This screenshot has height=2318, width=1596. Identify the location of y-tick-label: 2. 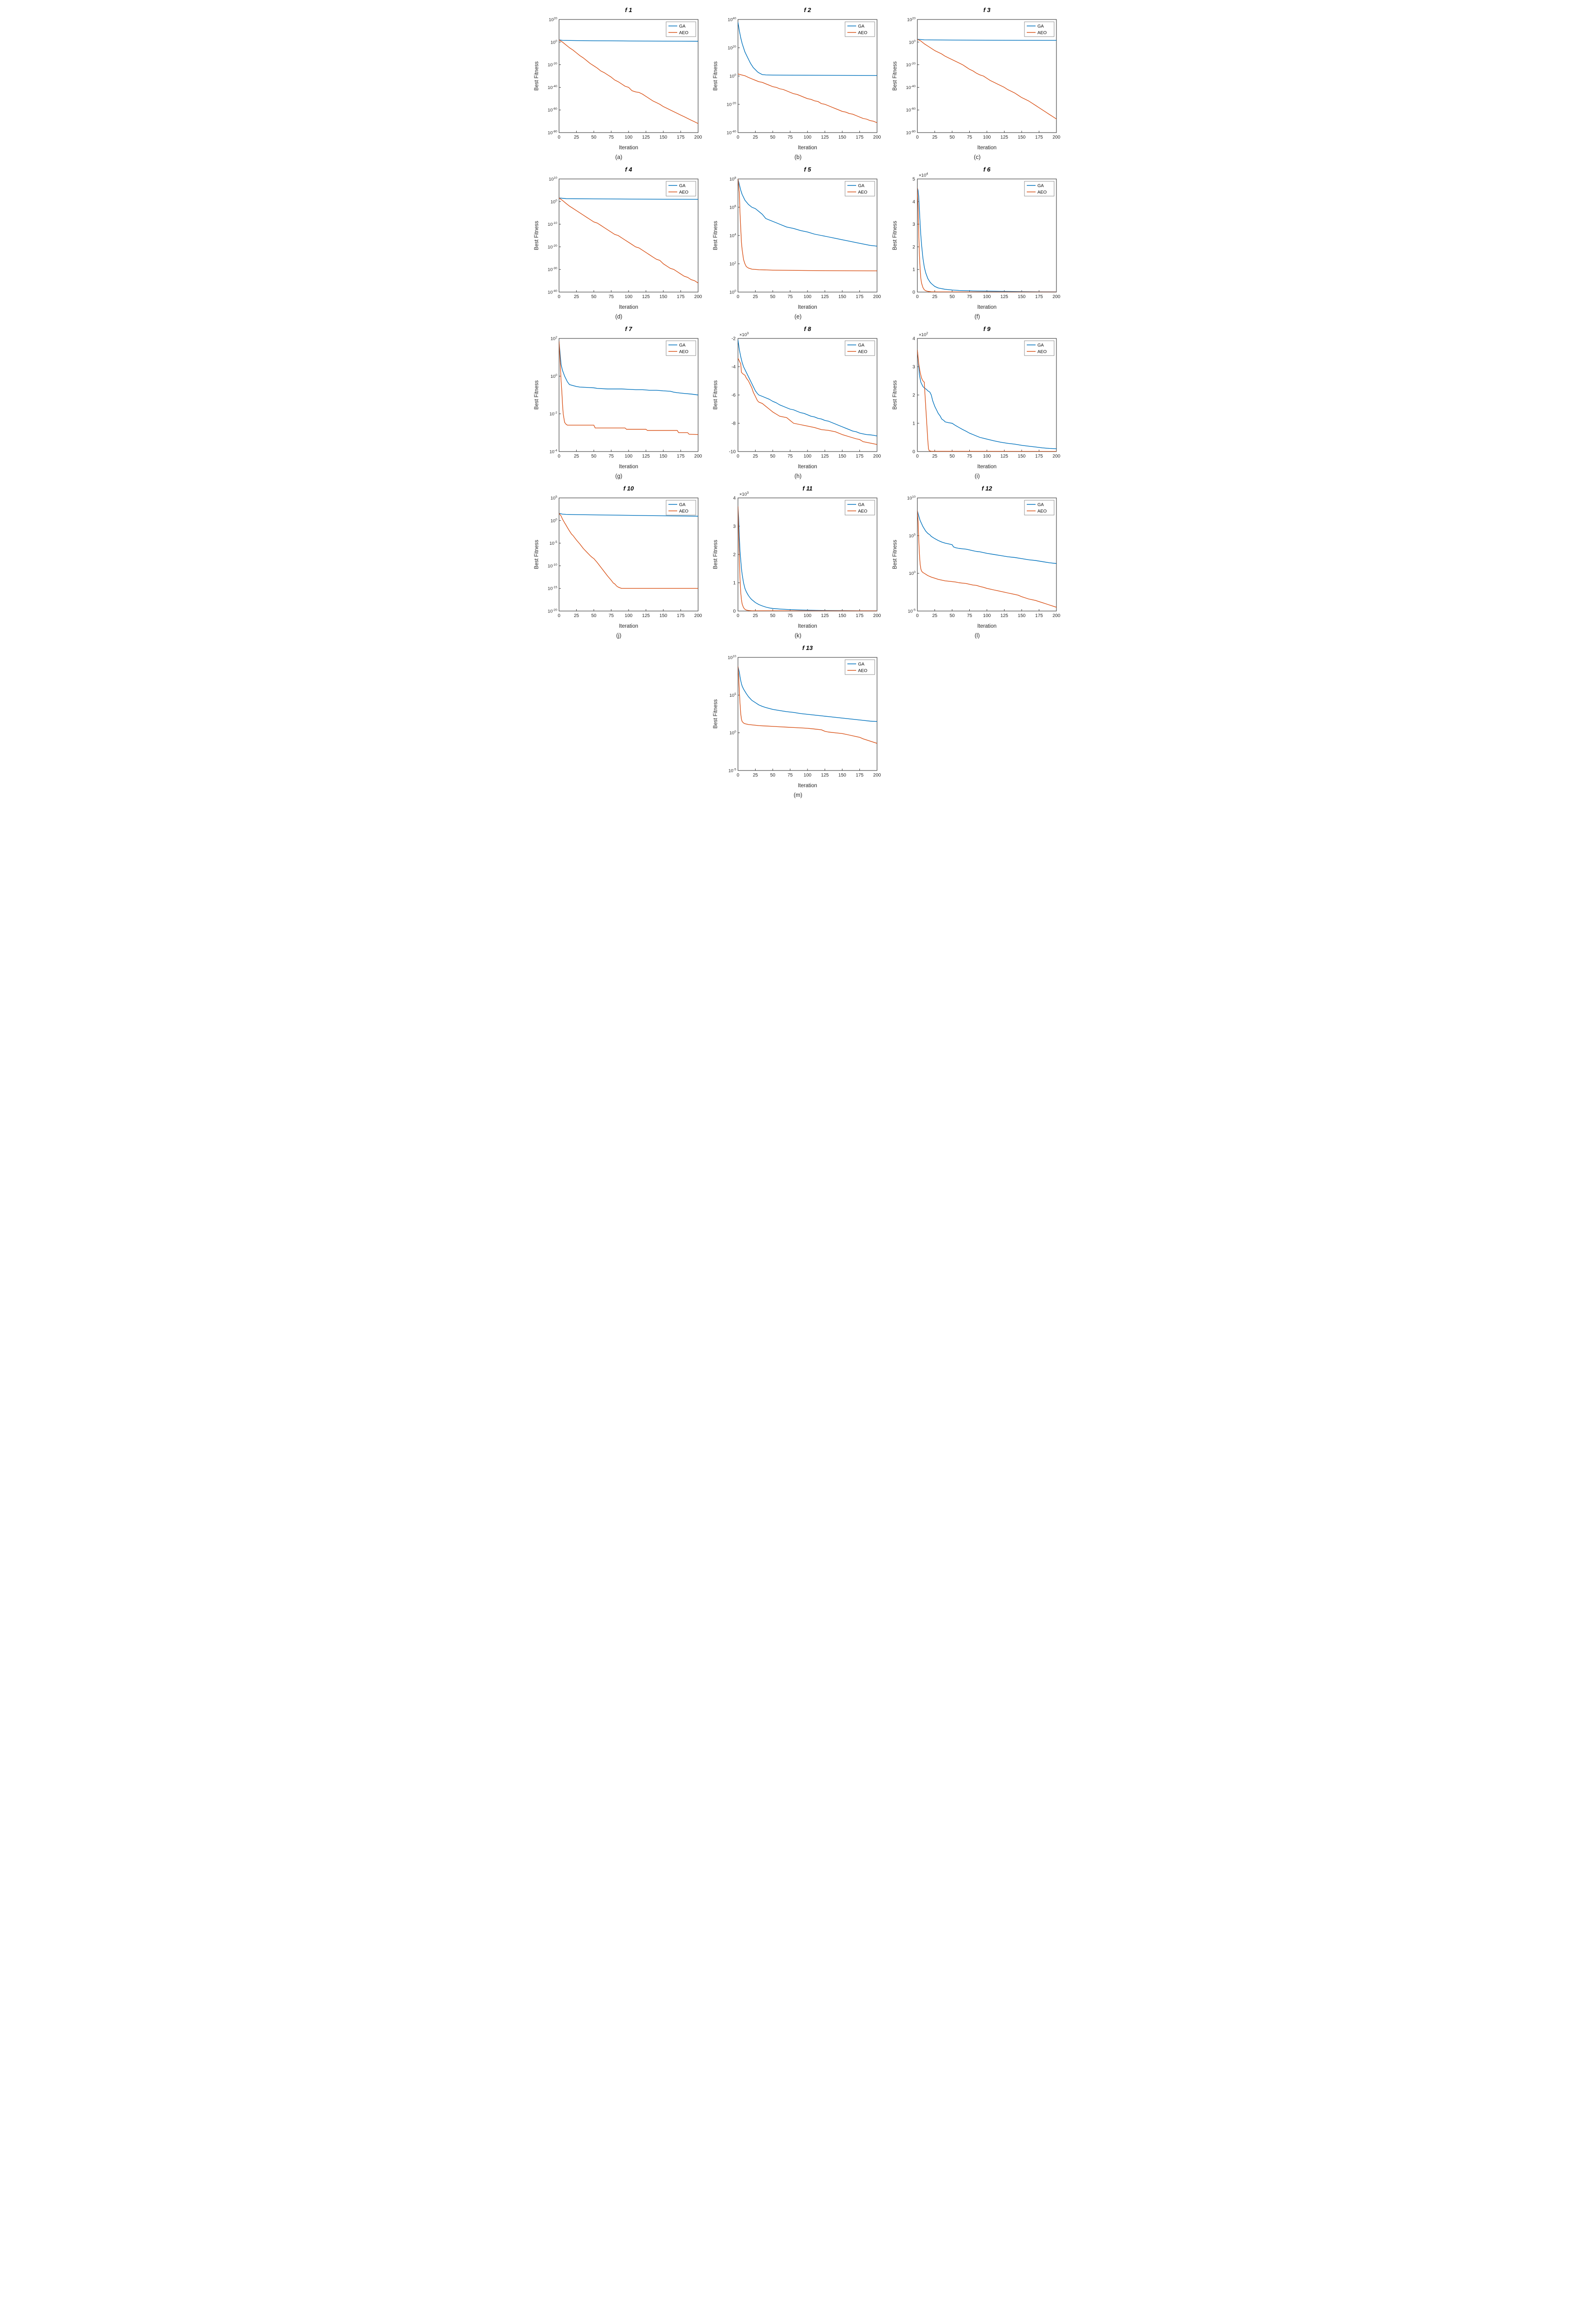
(734, 555).